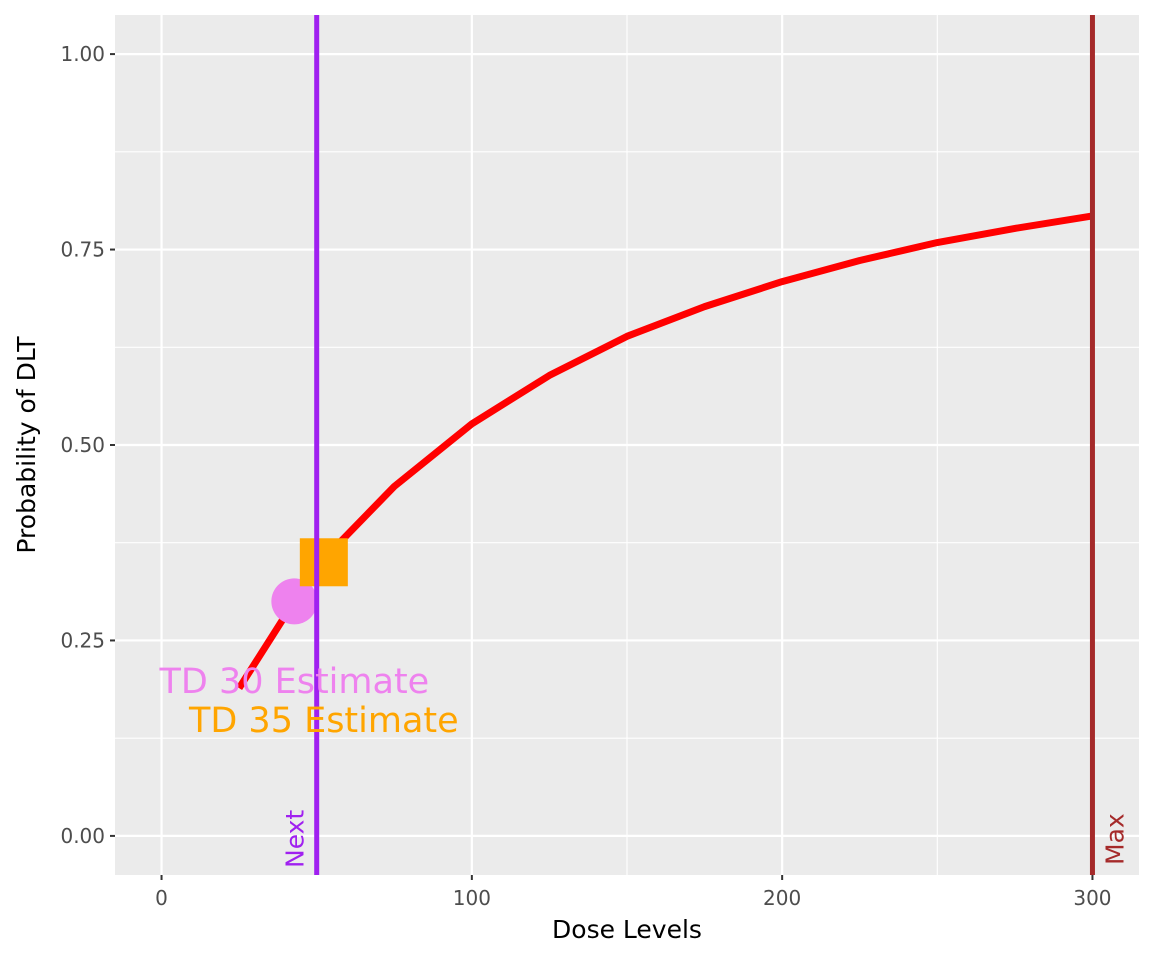 The height and width of the screenshot is (960, 1152). Describe the element at coordinates (1092, 898) in the screenshot. I see `x-tick-label: 300` at that location.